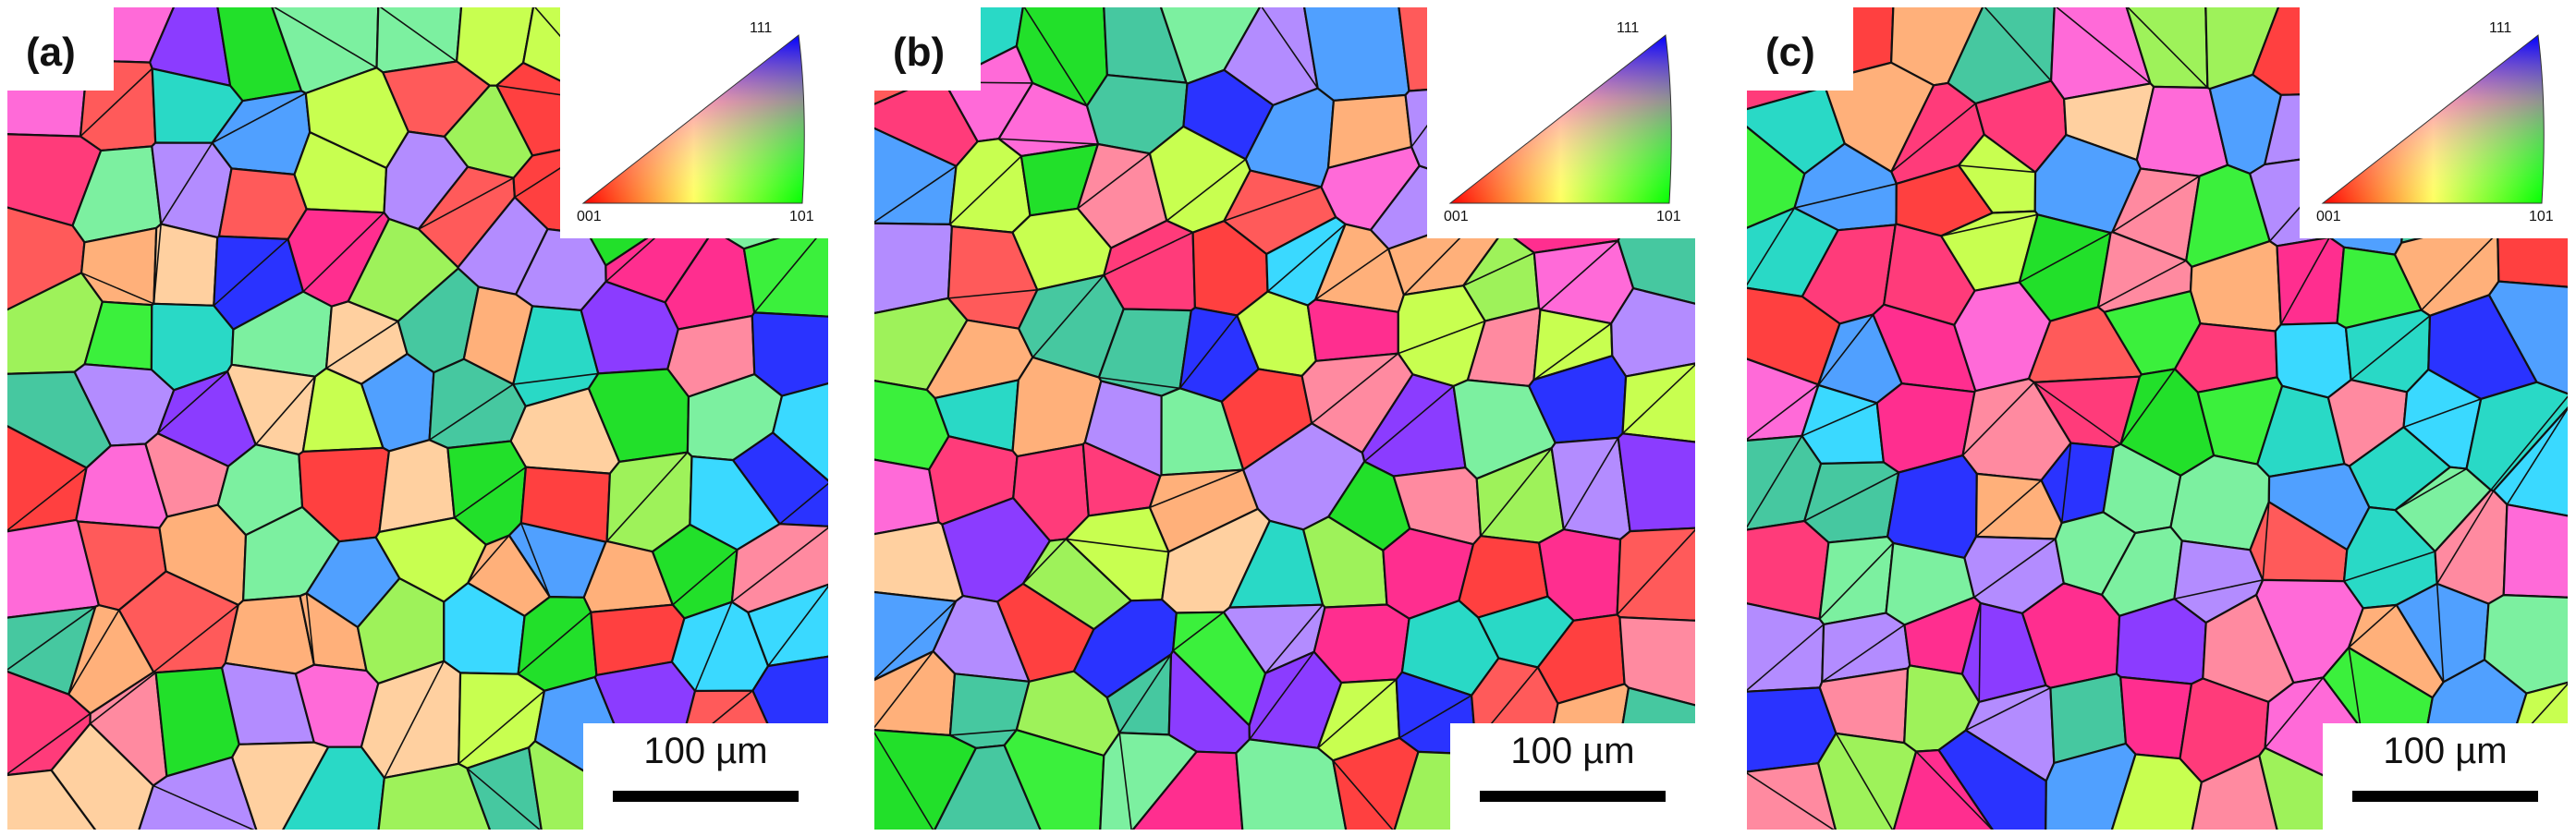 The height and width of the screenshot is (836, 2576). What do you see at coordinates (1573, 796) in the screenshot?
I see `scale-bar-line` at bounding box center [1573, 796].